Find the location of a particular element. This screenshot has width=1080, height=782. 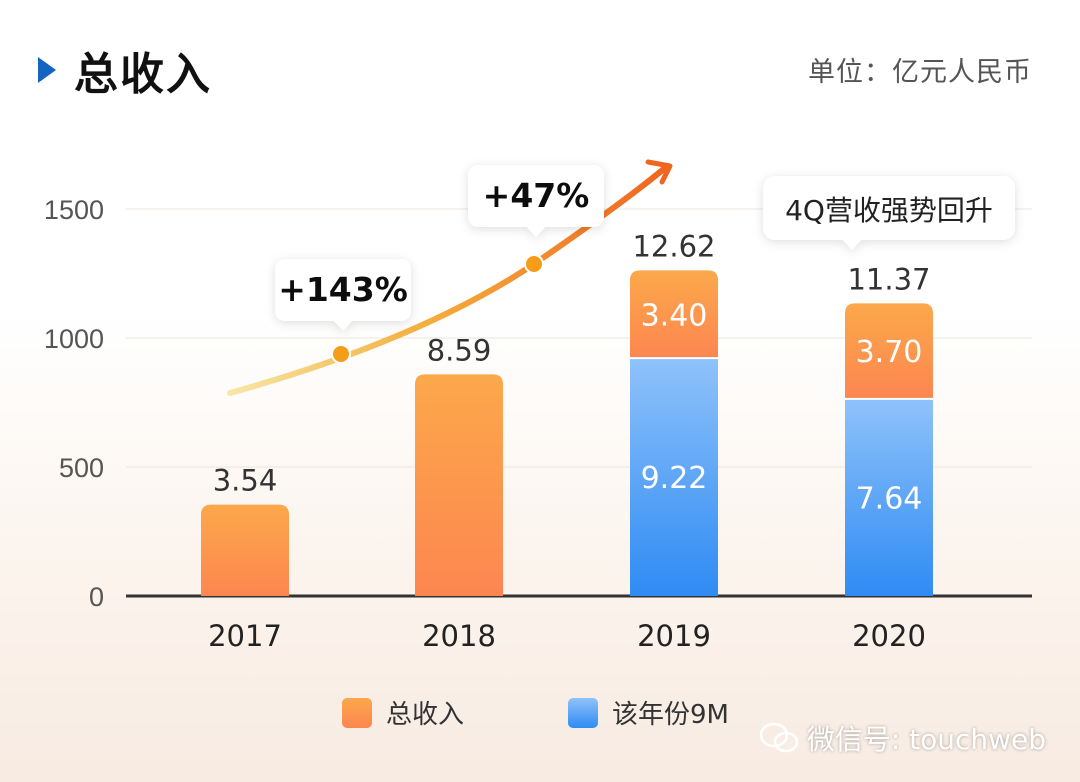

annotation-box is located at coordinates (889, 208).